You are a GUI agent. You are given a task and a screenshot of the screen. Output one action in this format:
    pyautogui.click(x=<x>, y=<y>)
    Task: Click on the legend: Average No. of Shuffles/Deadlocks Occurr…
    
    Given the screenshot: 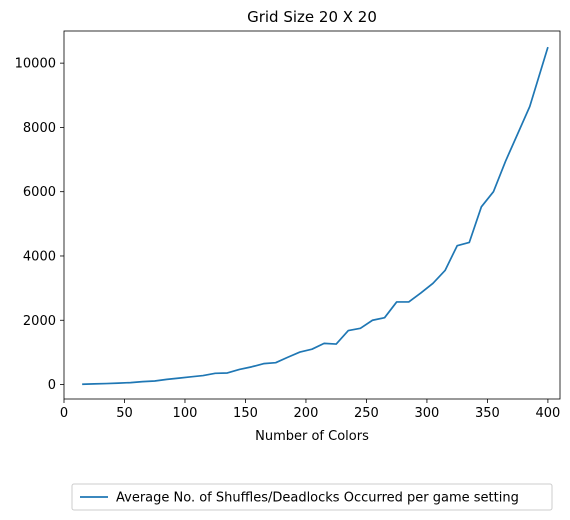 What is the action you would take?
    pyautogui.click(x=312, y=497)
    